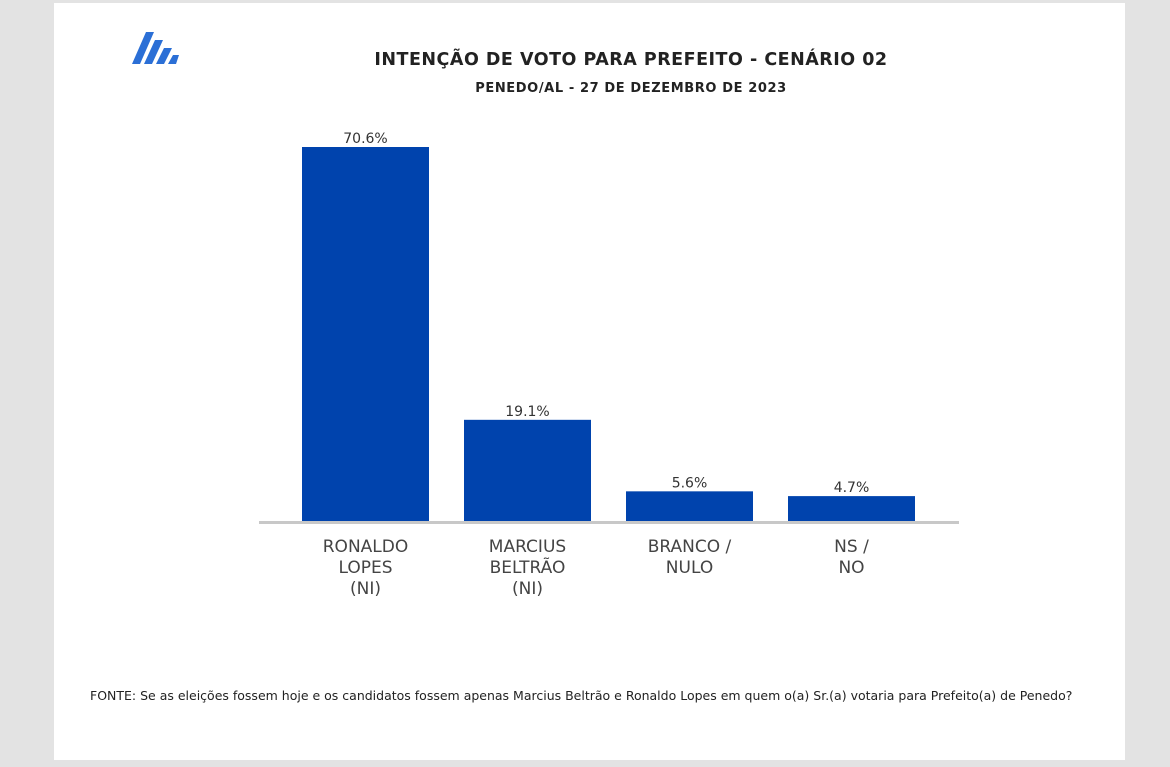 Image resolution: width=1170 pixels, height=767 pixels. What do you see at coordinates (527, 547) in the screenshot?
I see `category-label-line: MARCIUS` at bounding box center [527, 547].